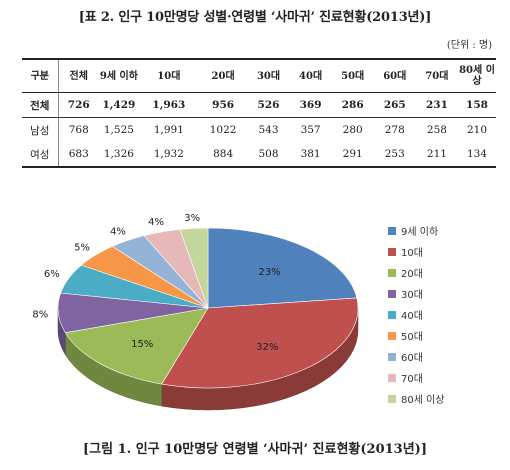  I want to click on table-cell: 1,525, so click(118, 130).